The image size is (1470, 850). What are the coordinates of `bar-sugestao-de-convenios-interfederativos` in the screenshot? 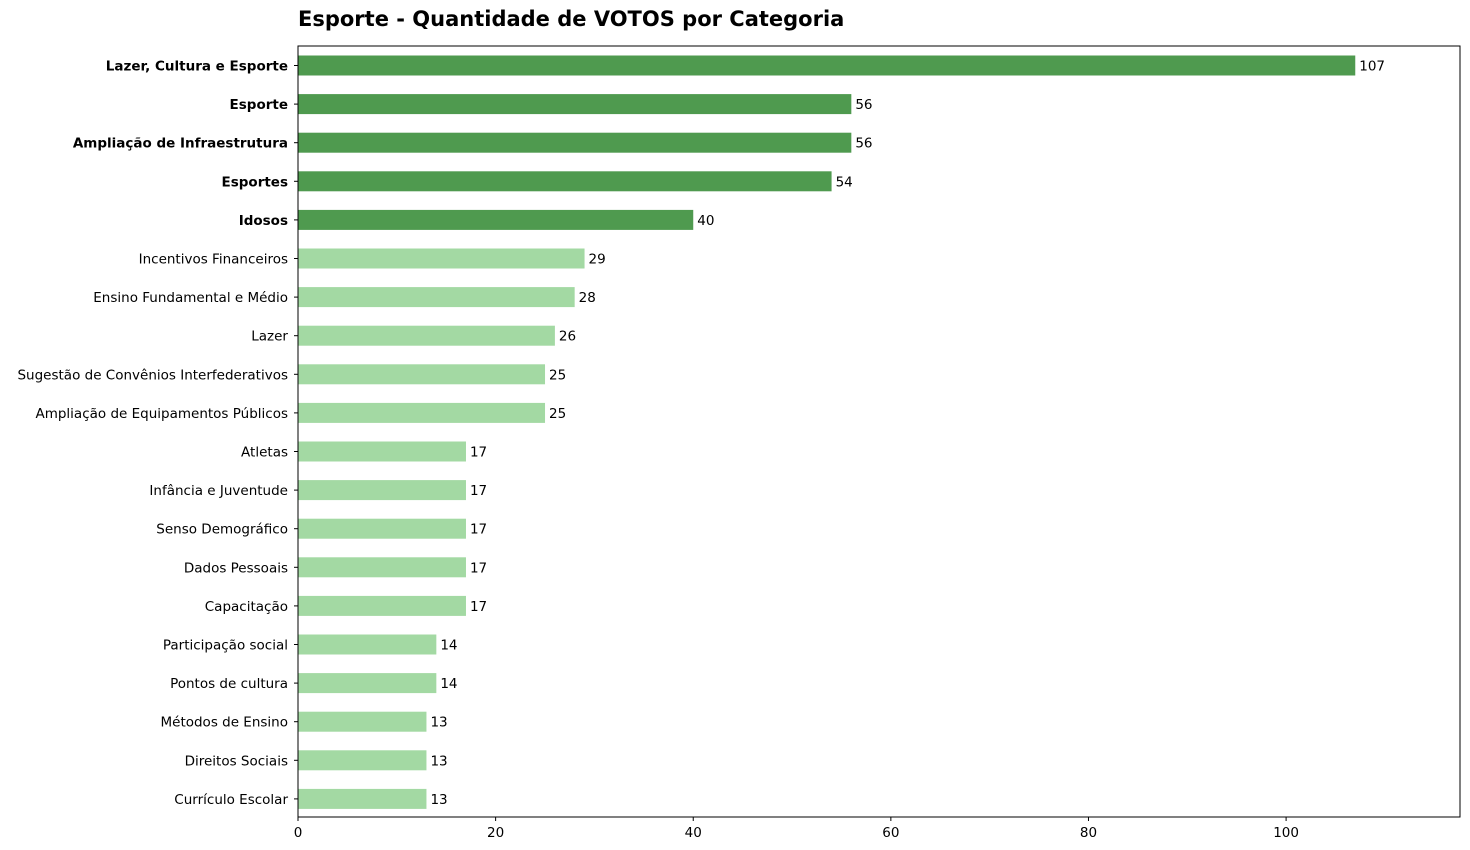 It's located at (422, 374).